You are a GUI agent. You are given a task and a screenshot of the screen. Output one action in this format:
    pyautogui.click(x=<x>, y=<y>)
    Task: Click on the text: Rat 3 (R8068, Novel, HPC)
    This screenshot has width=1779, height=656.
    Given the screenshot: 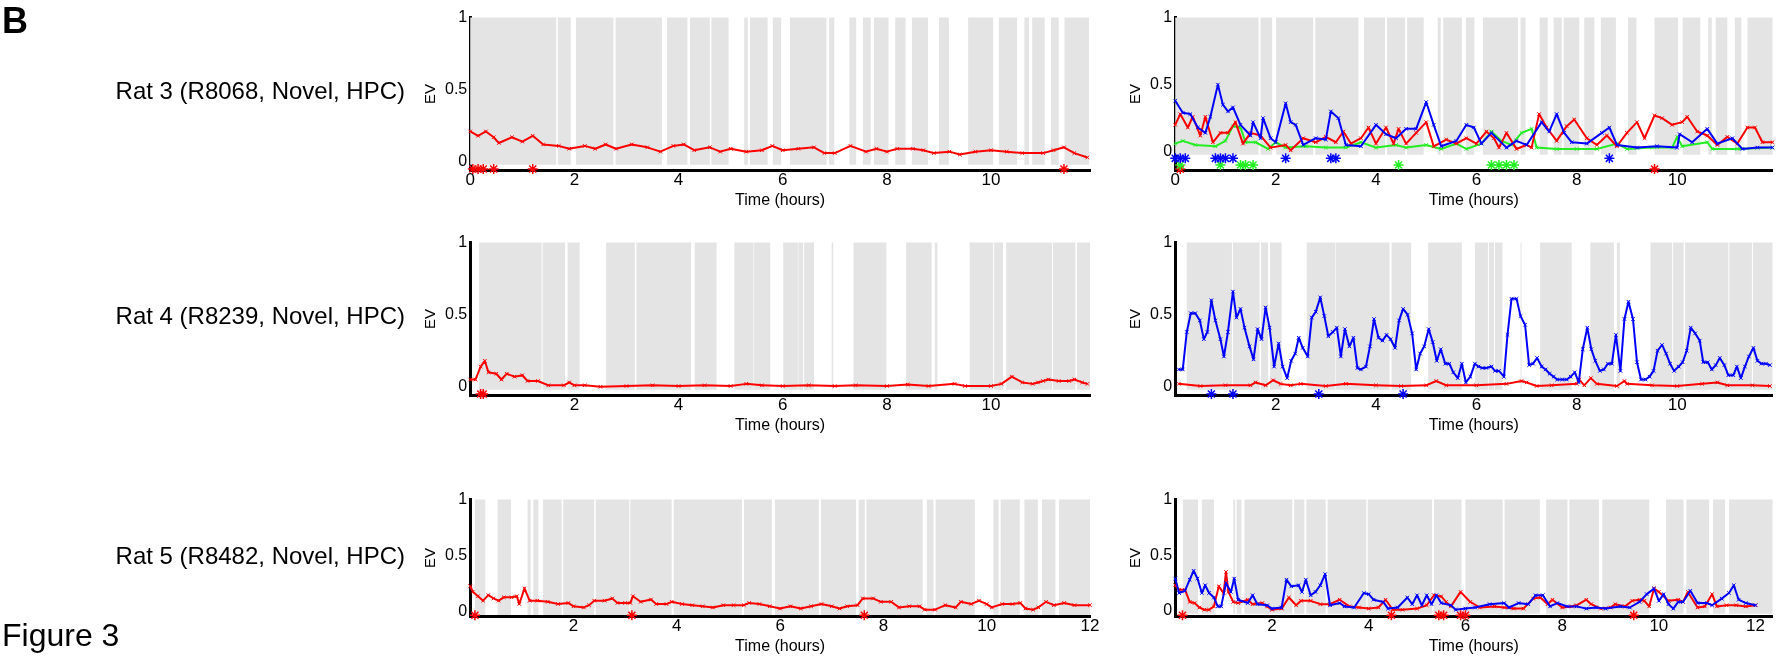 What is the action you would take?
    pyautogui.click(x=260, y=91)
    